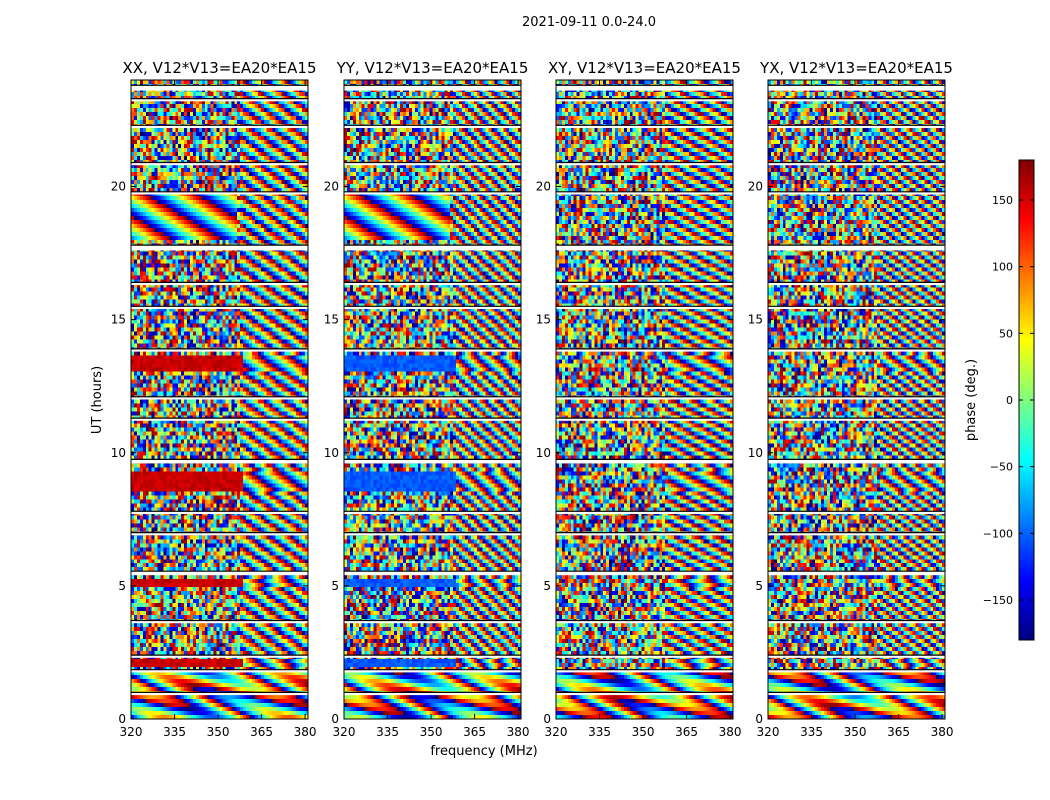 The image size is (1050, 800). Describe the element at coordinates (998, 533) in the screenshot. I see `colorbar-tick-label: −100` at that location.